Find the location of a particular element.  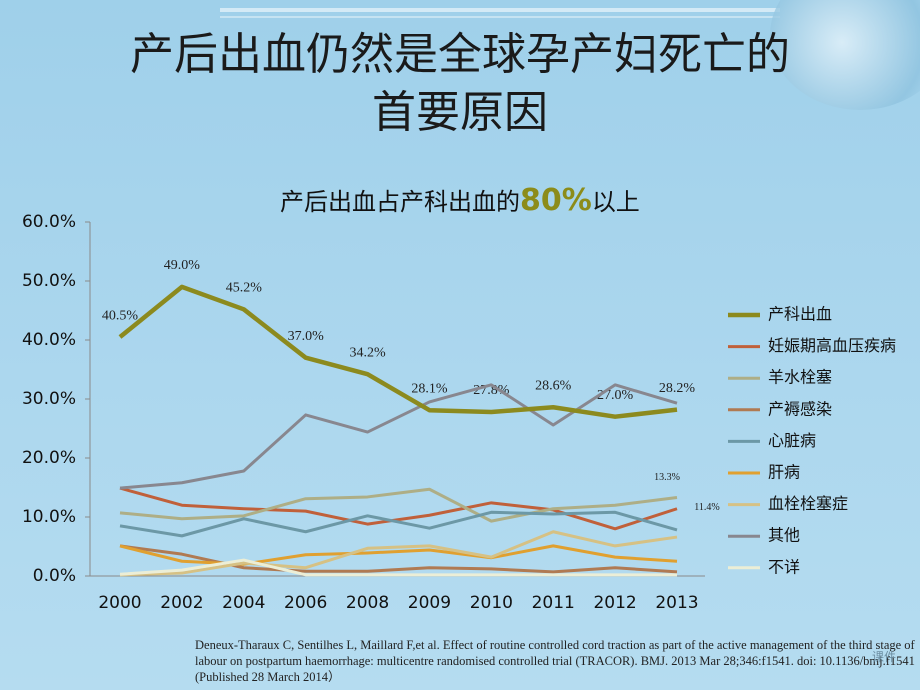

x-tick-label: 2006 is located at coordinates (305, 603).